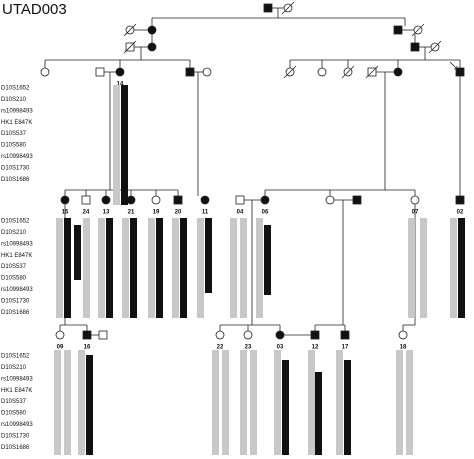 The width and height of the screenshot is (474, 459). Describe the element at coordinates (87, 348) in the screenshot. I see `individual-id: 16` at that location.